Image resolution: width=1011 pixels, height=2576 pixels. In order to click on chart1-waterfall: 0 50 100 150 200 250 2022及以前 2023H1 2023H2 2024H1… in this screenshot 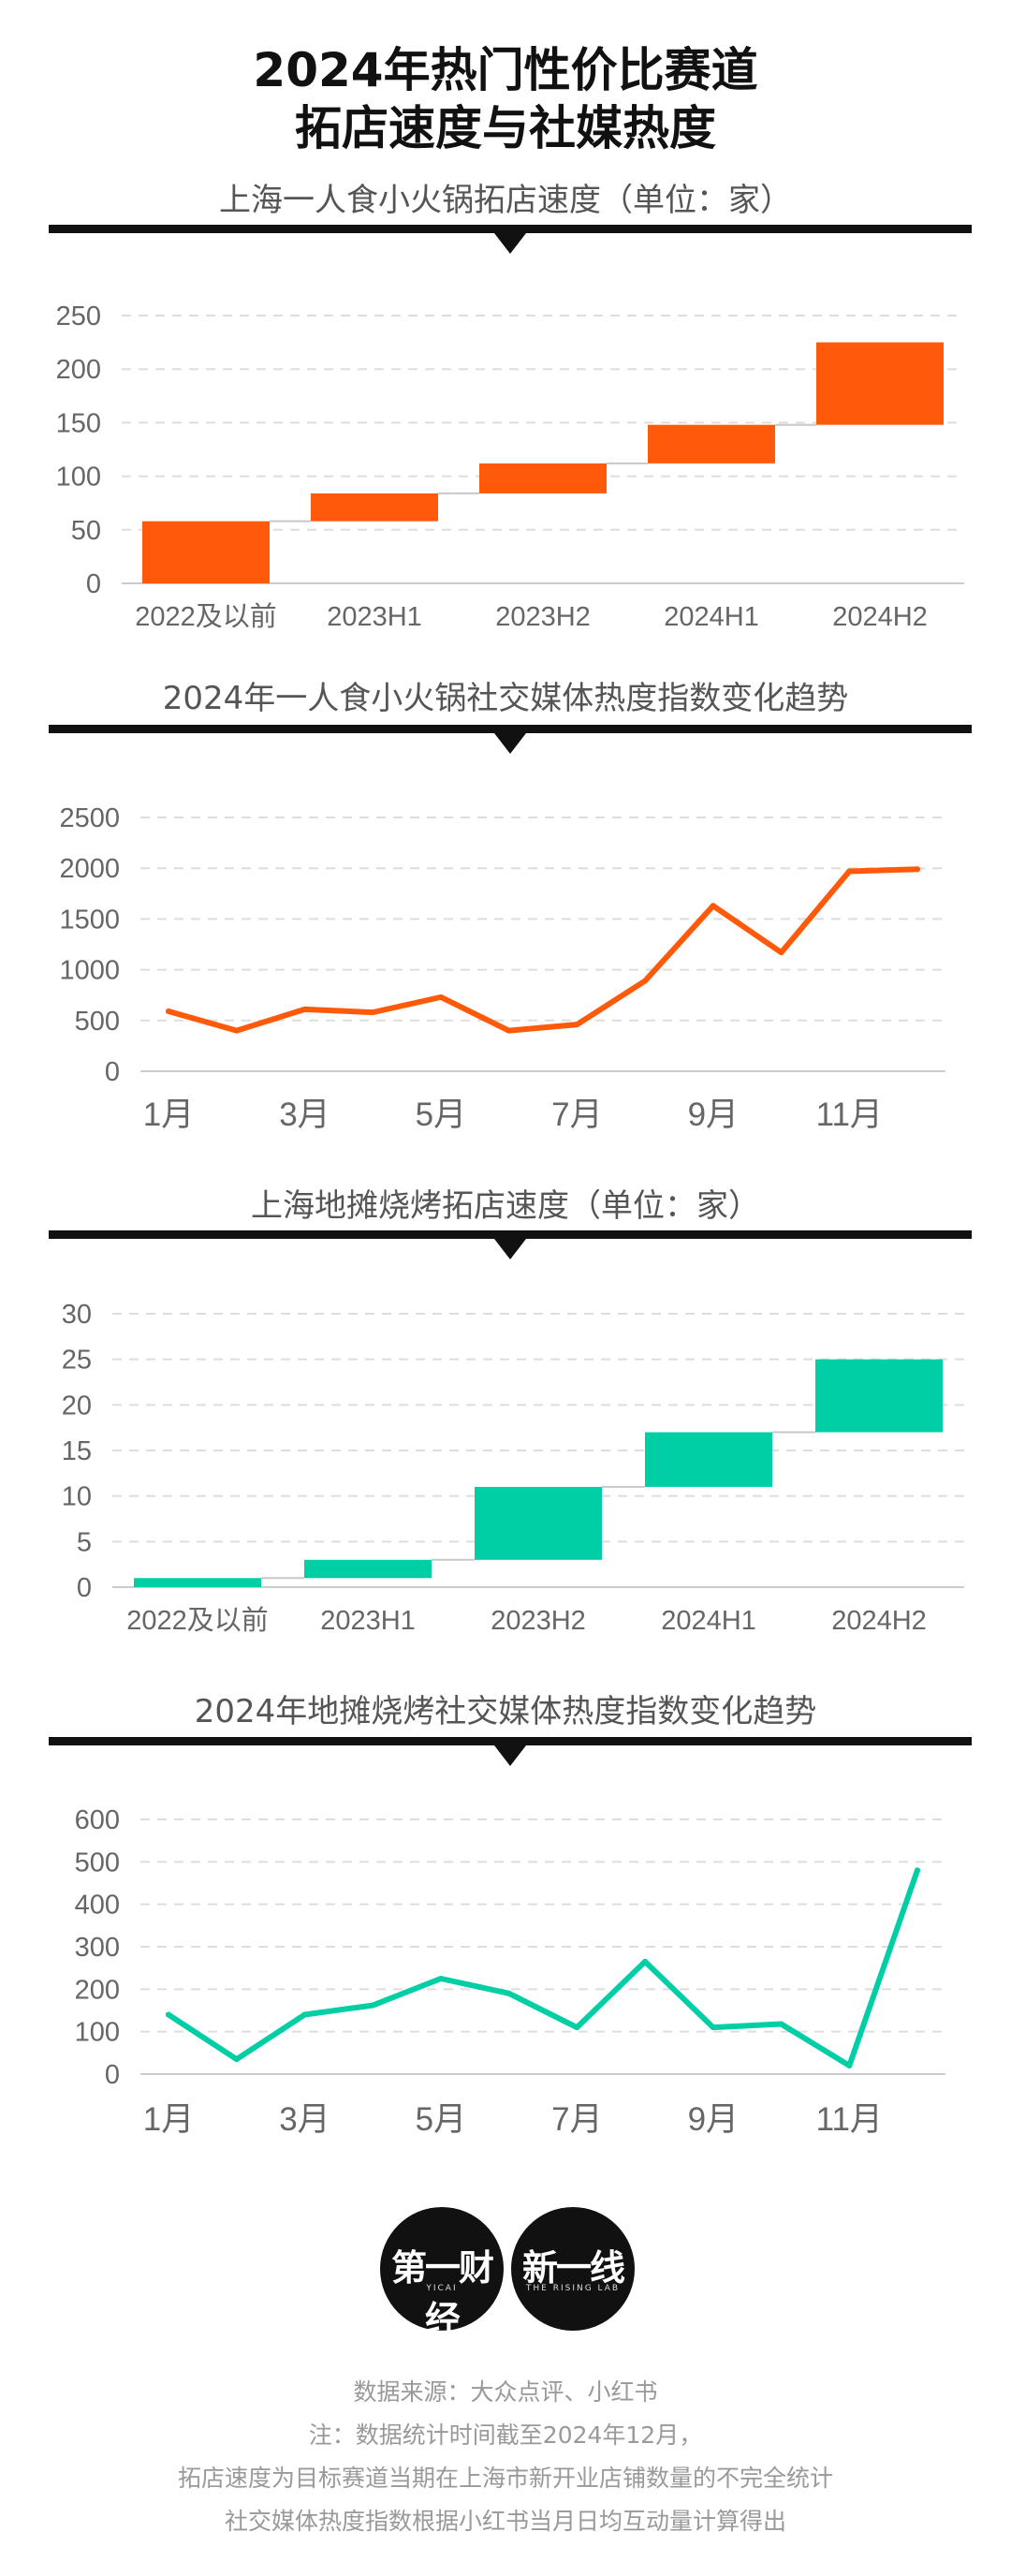, I will do `click(510, 467)`.